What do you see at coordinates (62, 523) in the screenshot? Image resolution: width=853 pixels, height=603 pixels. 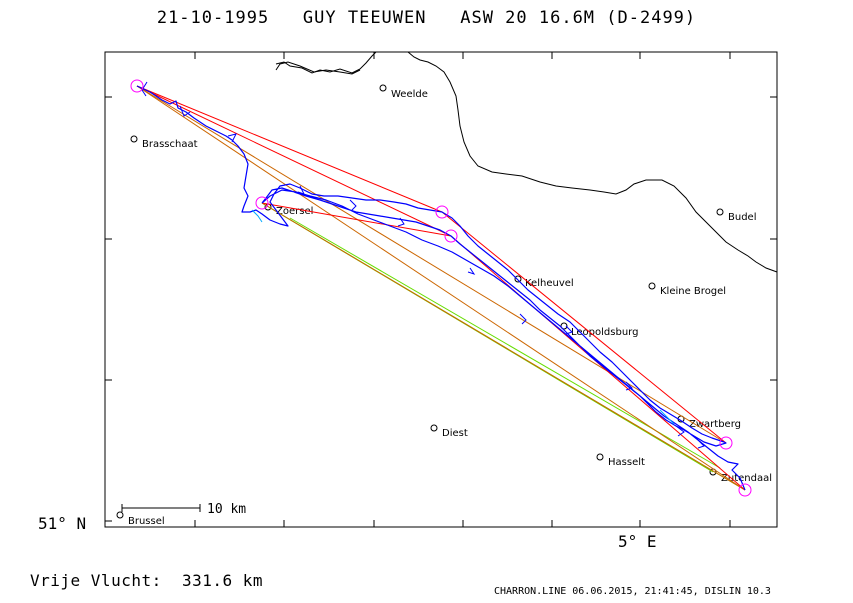 I see `latitude-label: 51° N` at bounding box center [62, 523].